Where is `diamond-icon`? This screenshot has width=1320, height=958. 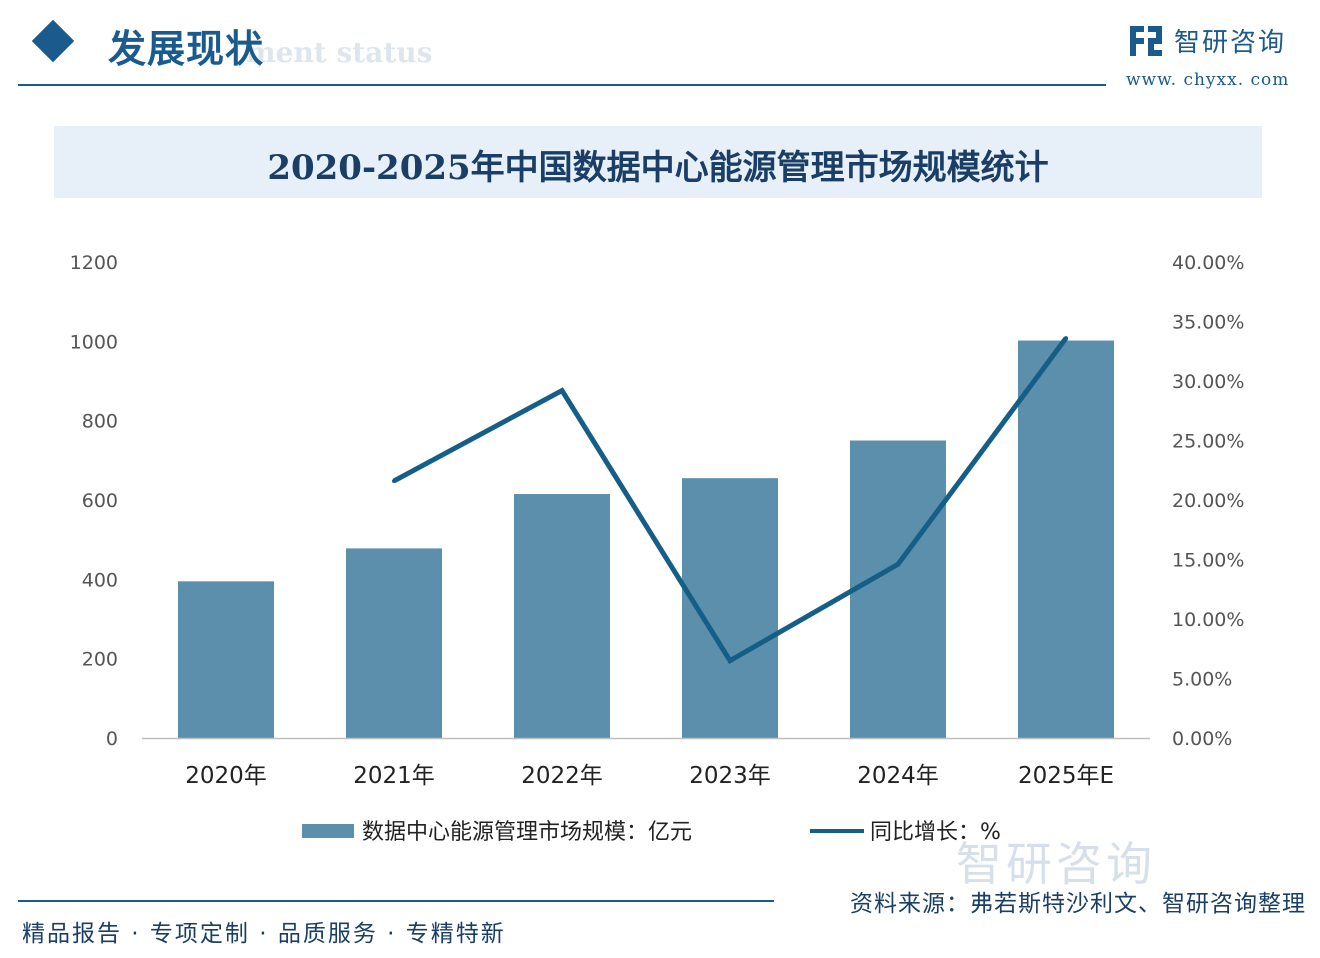
diamond-icon is located at coordinates (53, 41).